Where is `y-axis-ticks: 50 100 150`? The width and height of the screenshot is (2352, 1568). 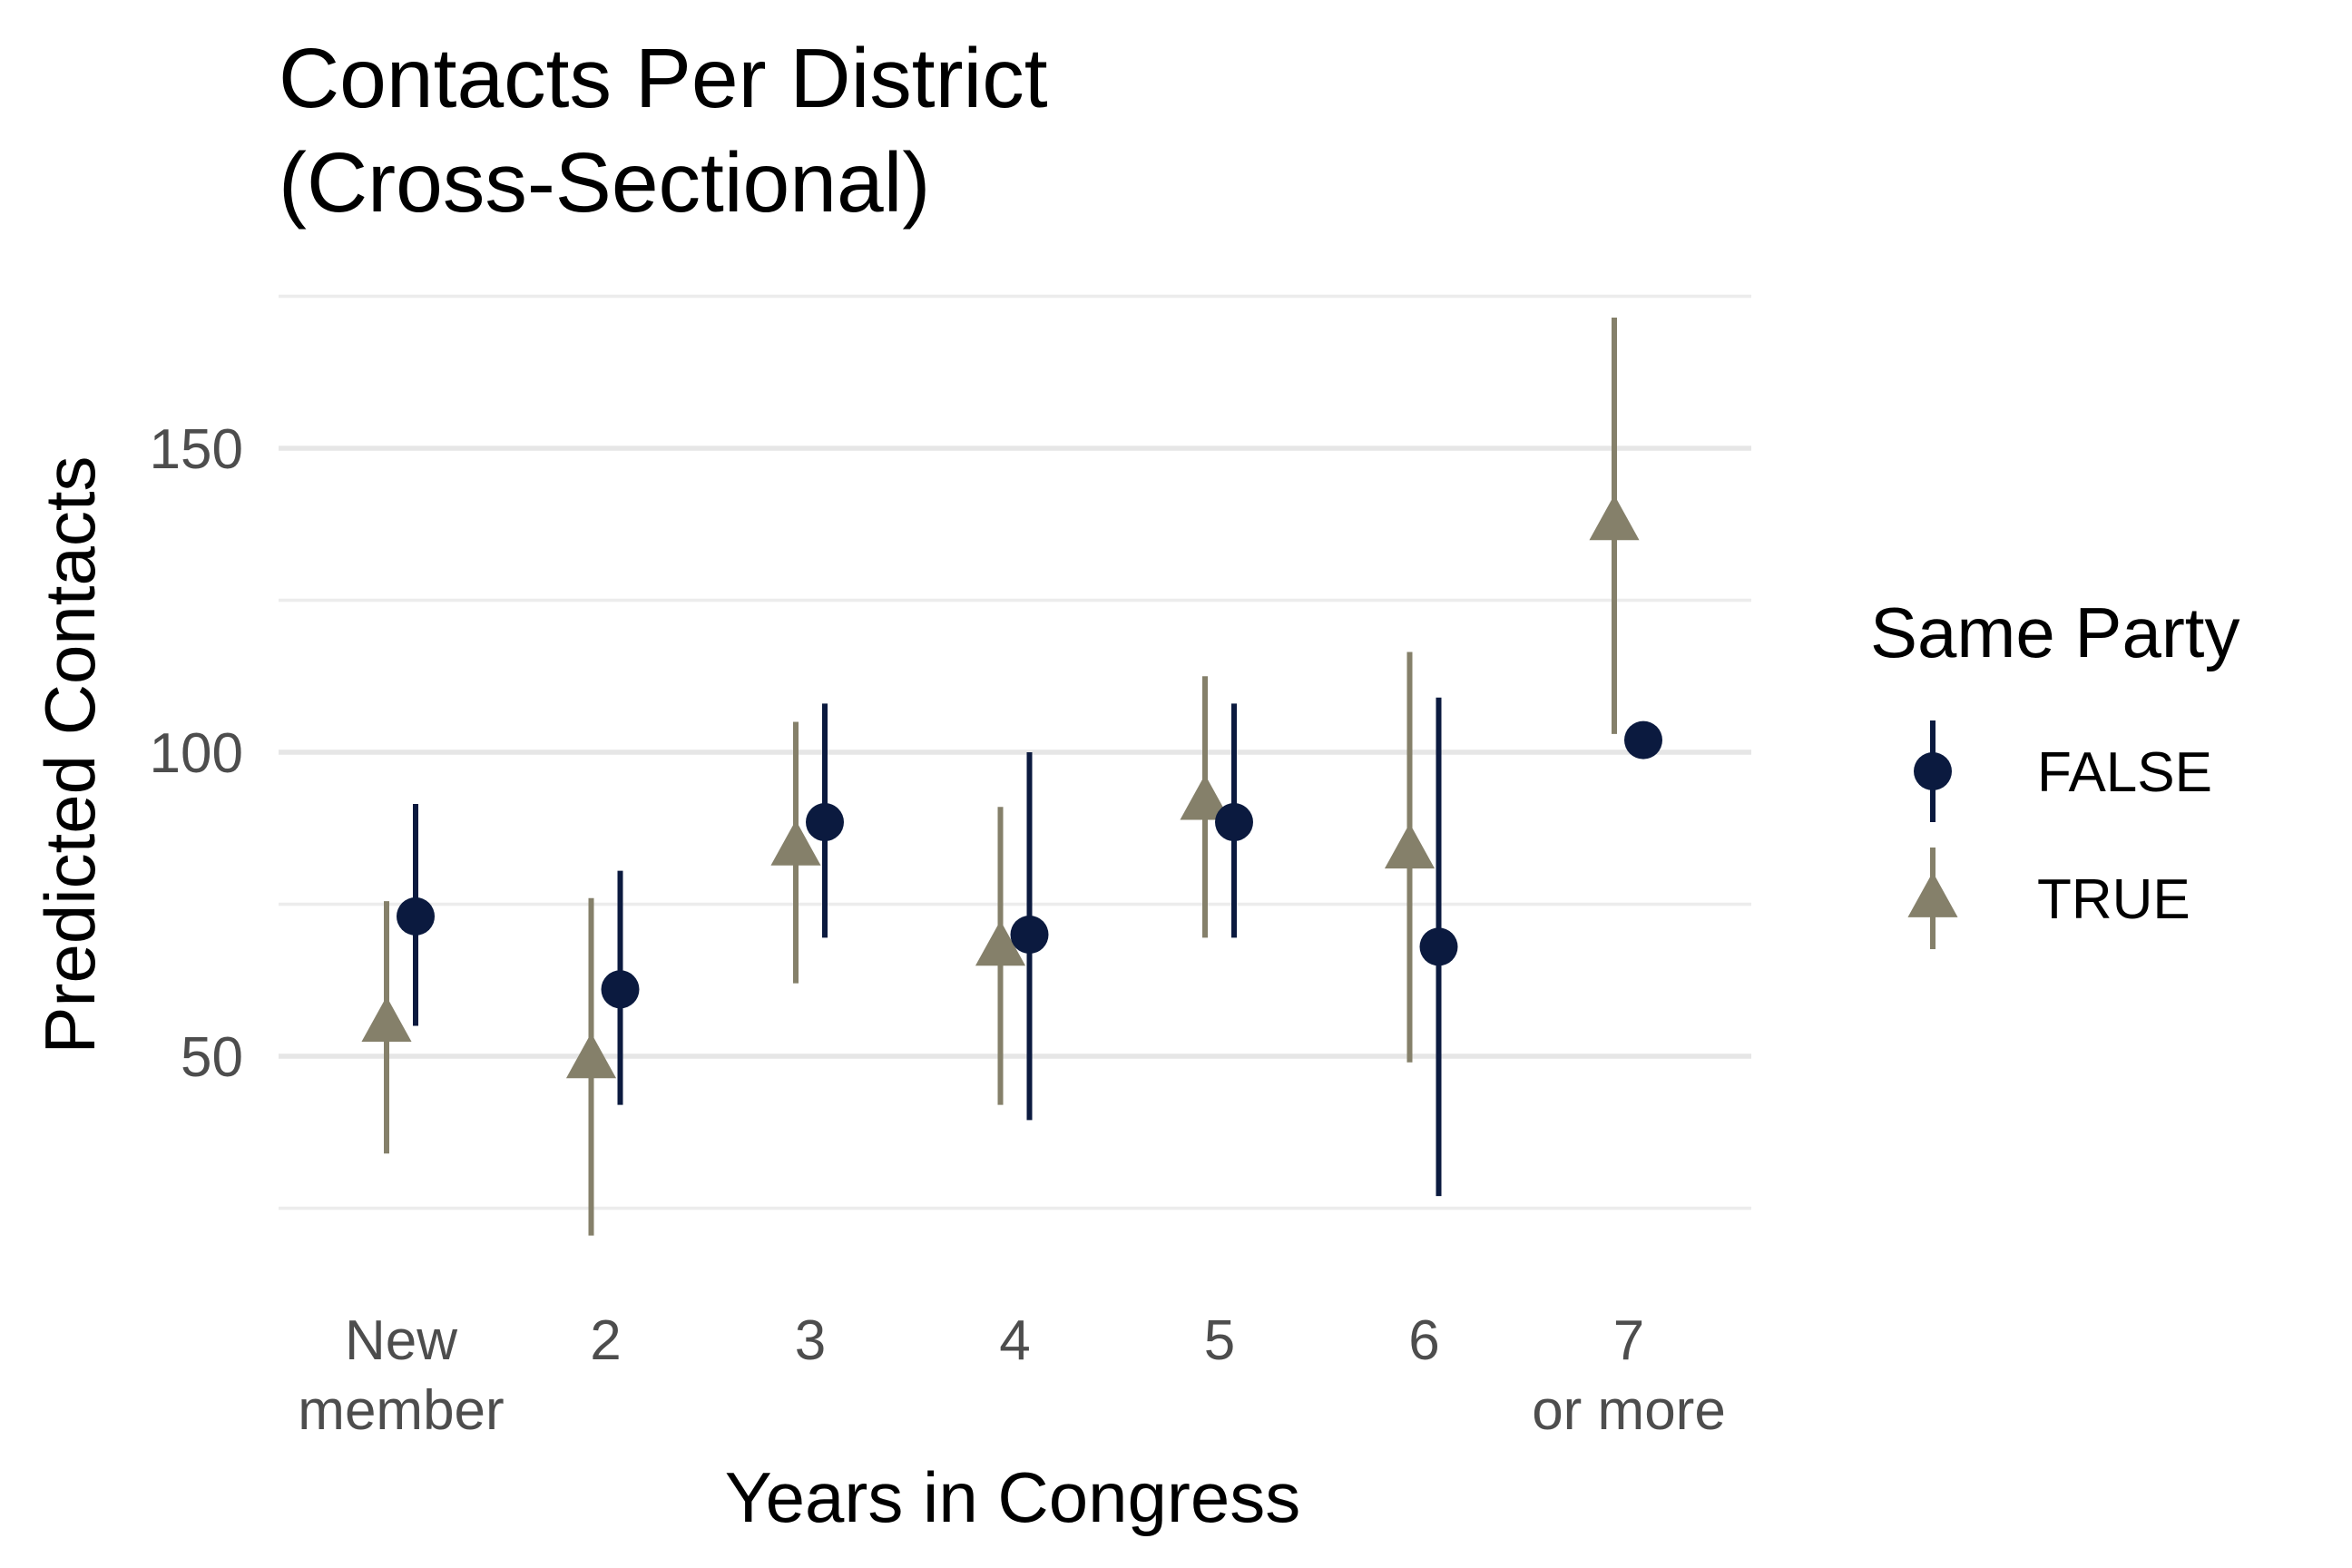 y-axis-ticks: 50 100 150 is located at coordinates (196, 753).